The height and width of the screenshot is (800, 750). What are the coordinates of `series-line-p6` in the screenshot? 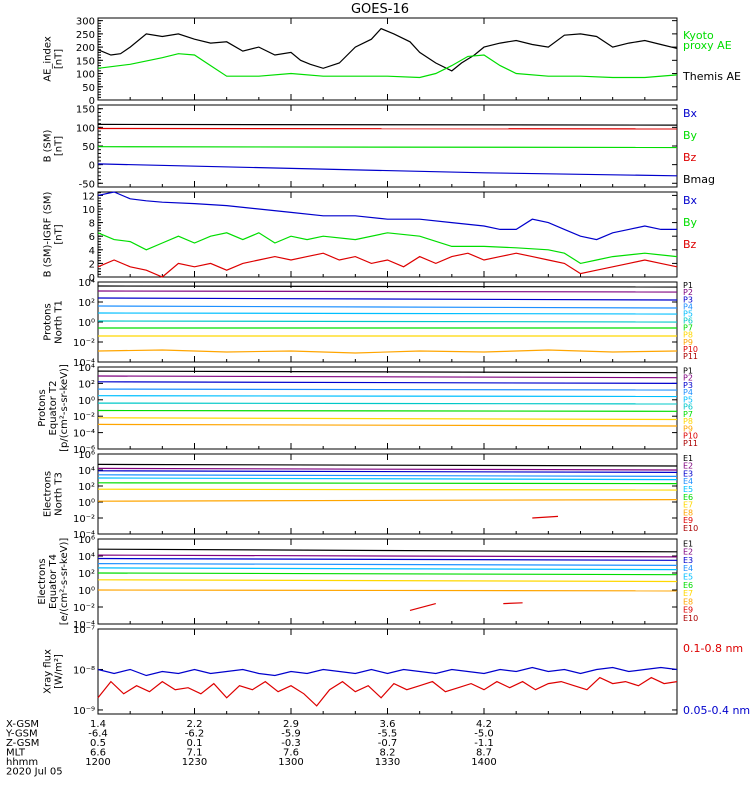 It's located at (387, 403).